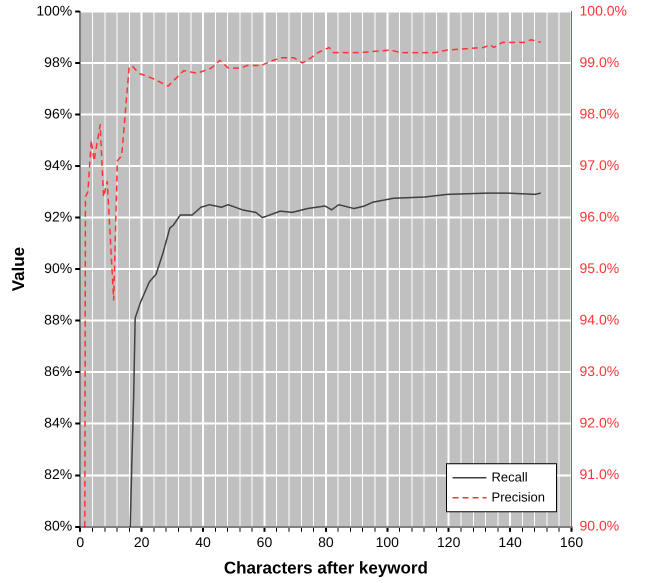 This screenshot has height=583, width=646. I want to click on y-tick-label: 90%, so click(58, 268).